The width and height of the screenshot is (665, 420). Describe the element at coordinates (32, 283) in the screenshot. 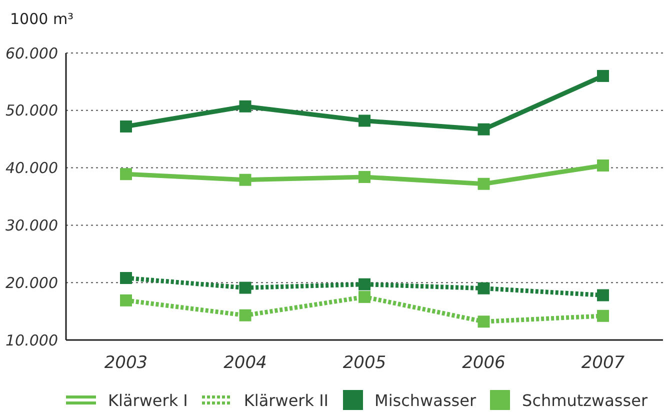

I see `y-tick-label: 20.000` at that location.